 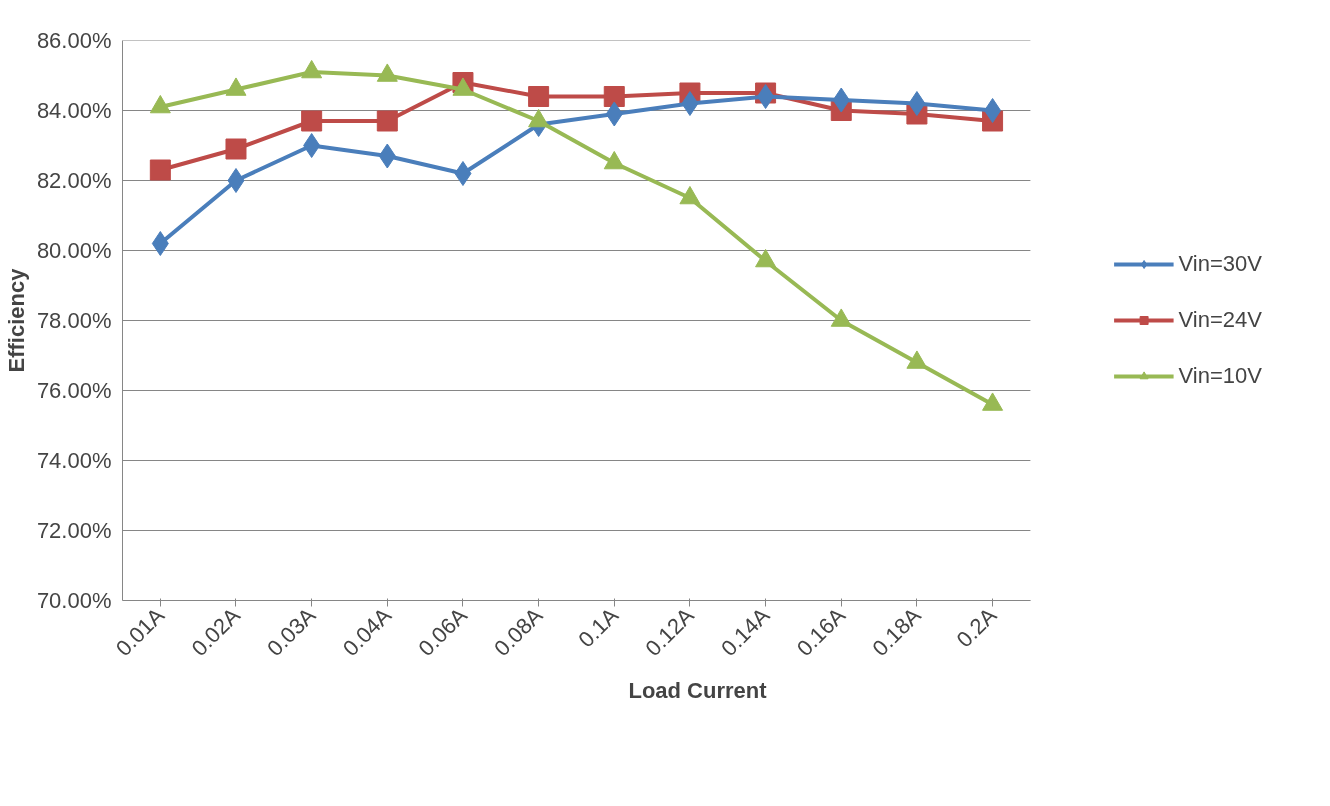 What do you see at coordinates (74, 180) in the screenshot?
I see `y-tick-label: 82.00%` at bounding box center [74, 180].